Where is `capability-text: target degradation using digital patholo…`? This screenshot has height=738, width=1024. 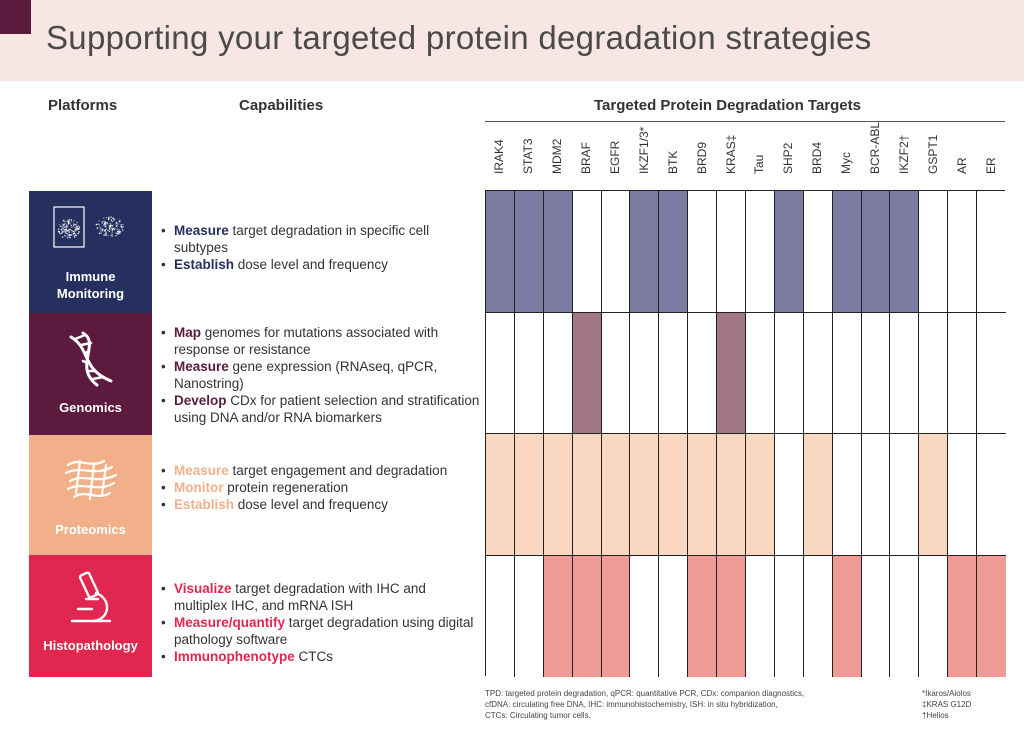
capability-text: target degradation using digital patholo… is located at coordinates (324, 631).